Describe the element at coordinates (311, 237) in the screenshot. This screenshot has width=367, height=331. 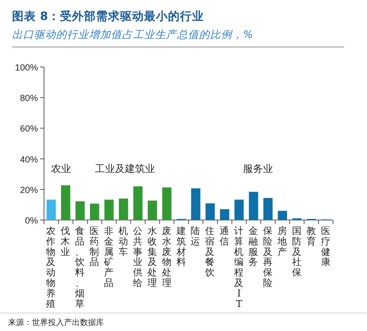
I see `x-tick-label: 教育` at that location.